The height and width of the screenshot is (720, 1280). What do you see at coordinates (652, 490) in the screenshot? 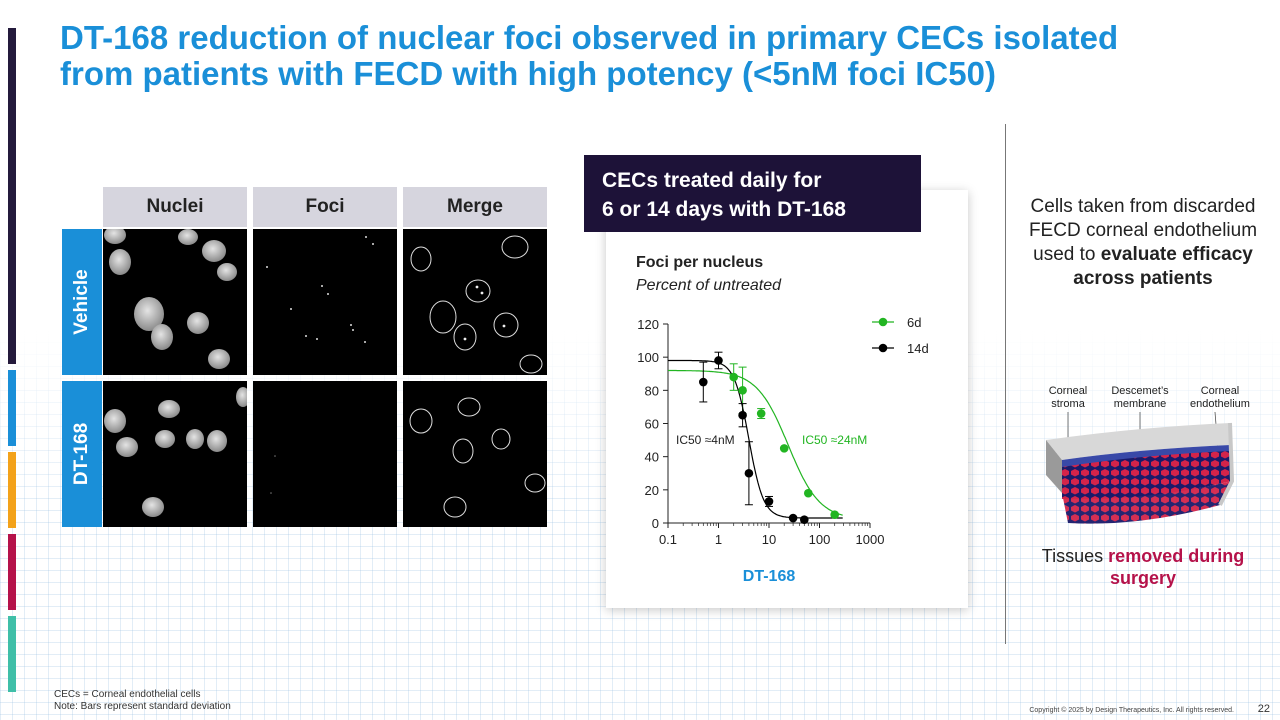
I see `y-tick-label: 20` at bounding box center [652, 490].